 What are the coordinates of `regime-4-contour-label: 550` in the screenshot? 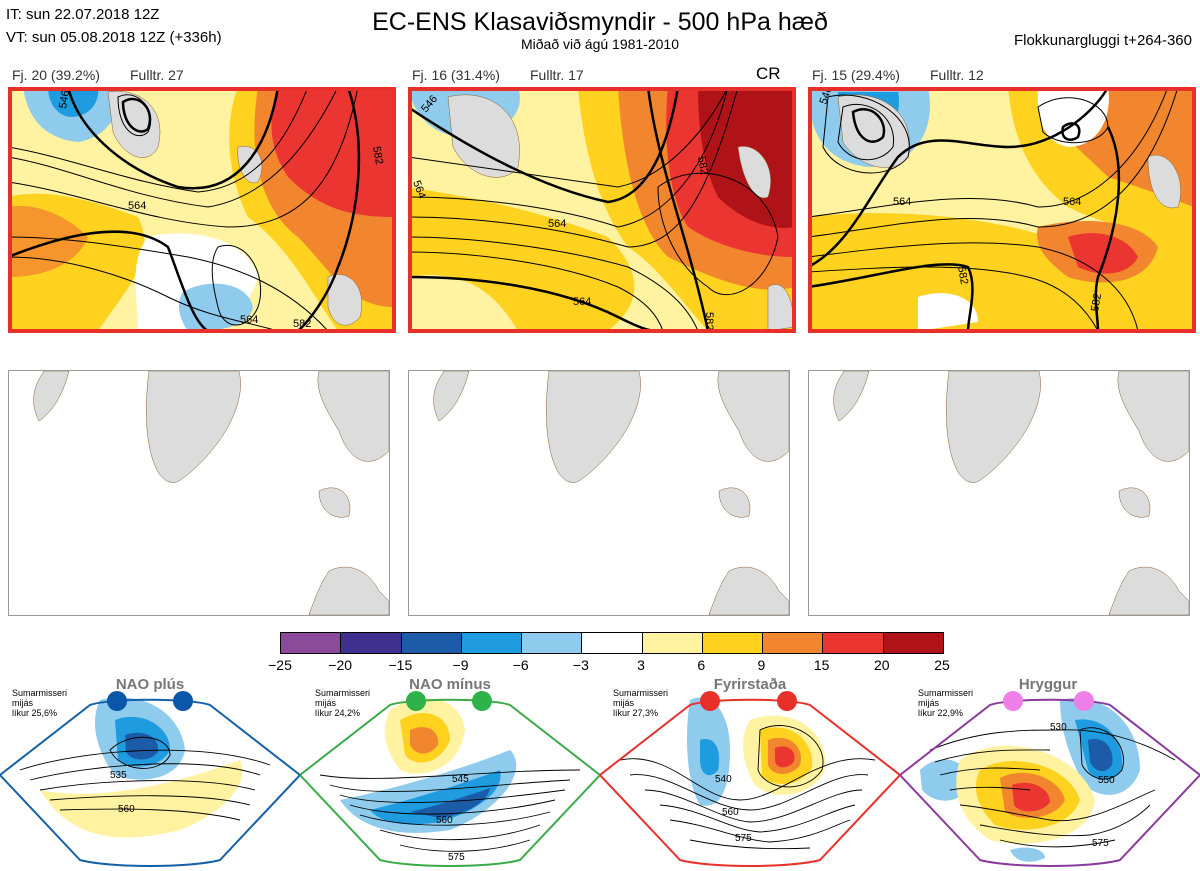 It's located at (1106, 780).